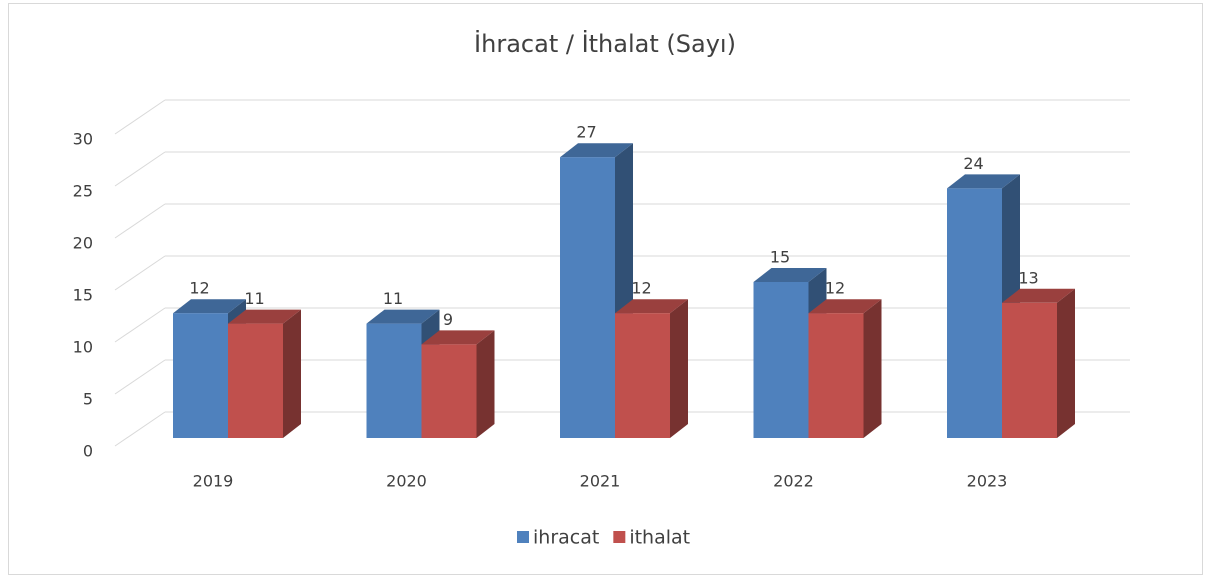  I want to click on y-tick-label: 0, so click(88, 451).